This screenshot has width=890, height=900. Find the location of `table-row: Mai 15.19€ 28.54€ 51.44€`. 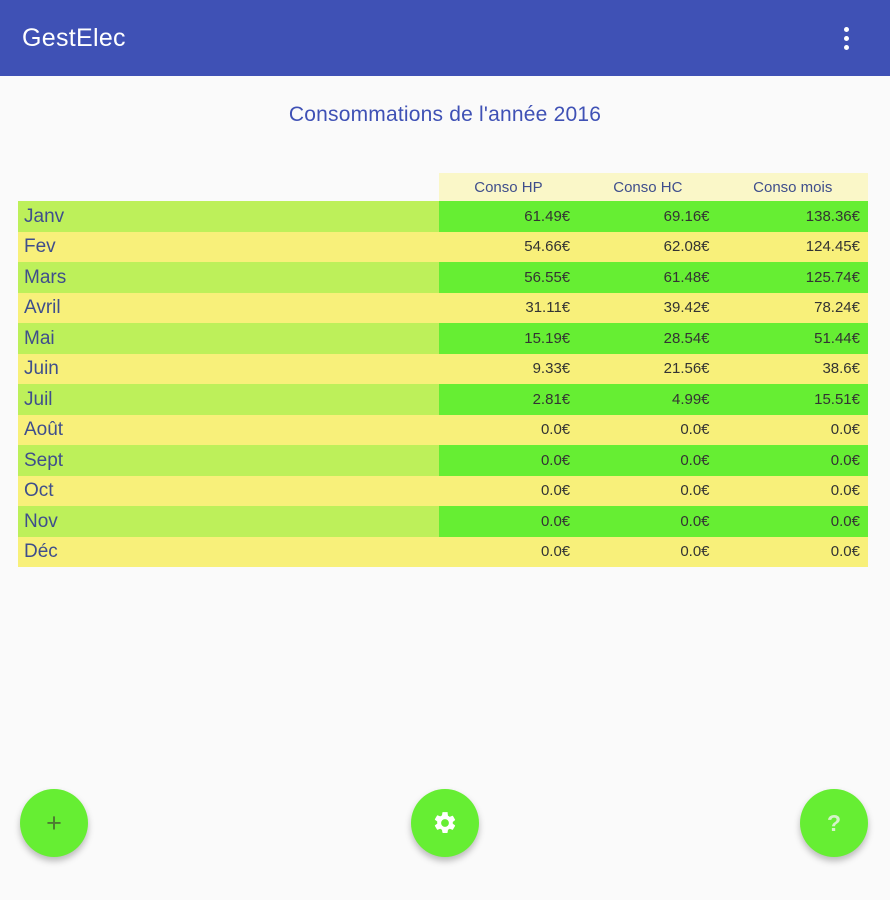

table-row: Mai 15.19€ 28.54€ 51.44€ is located at coordinates (443, 338).